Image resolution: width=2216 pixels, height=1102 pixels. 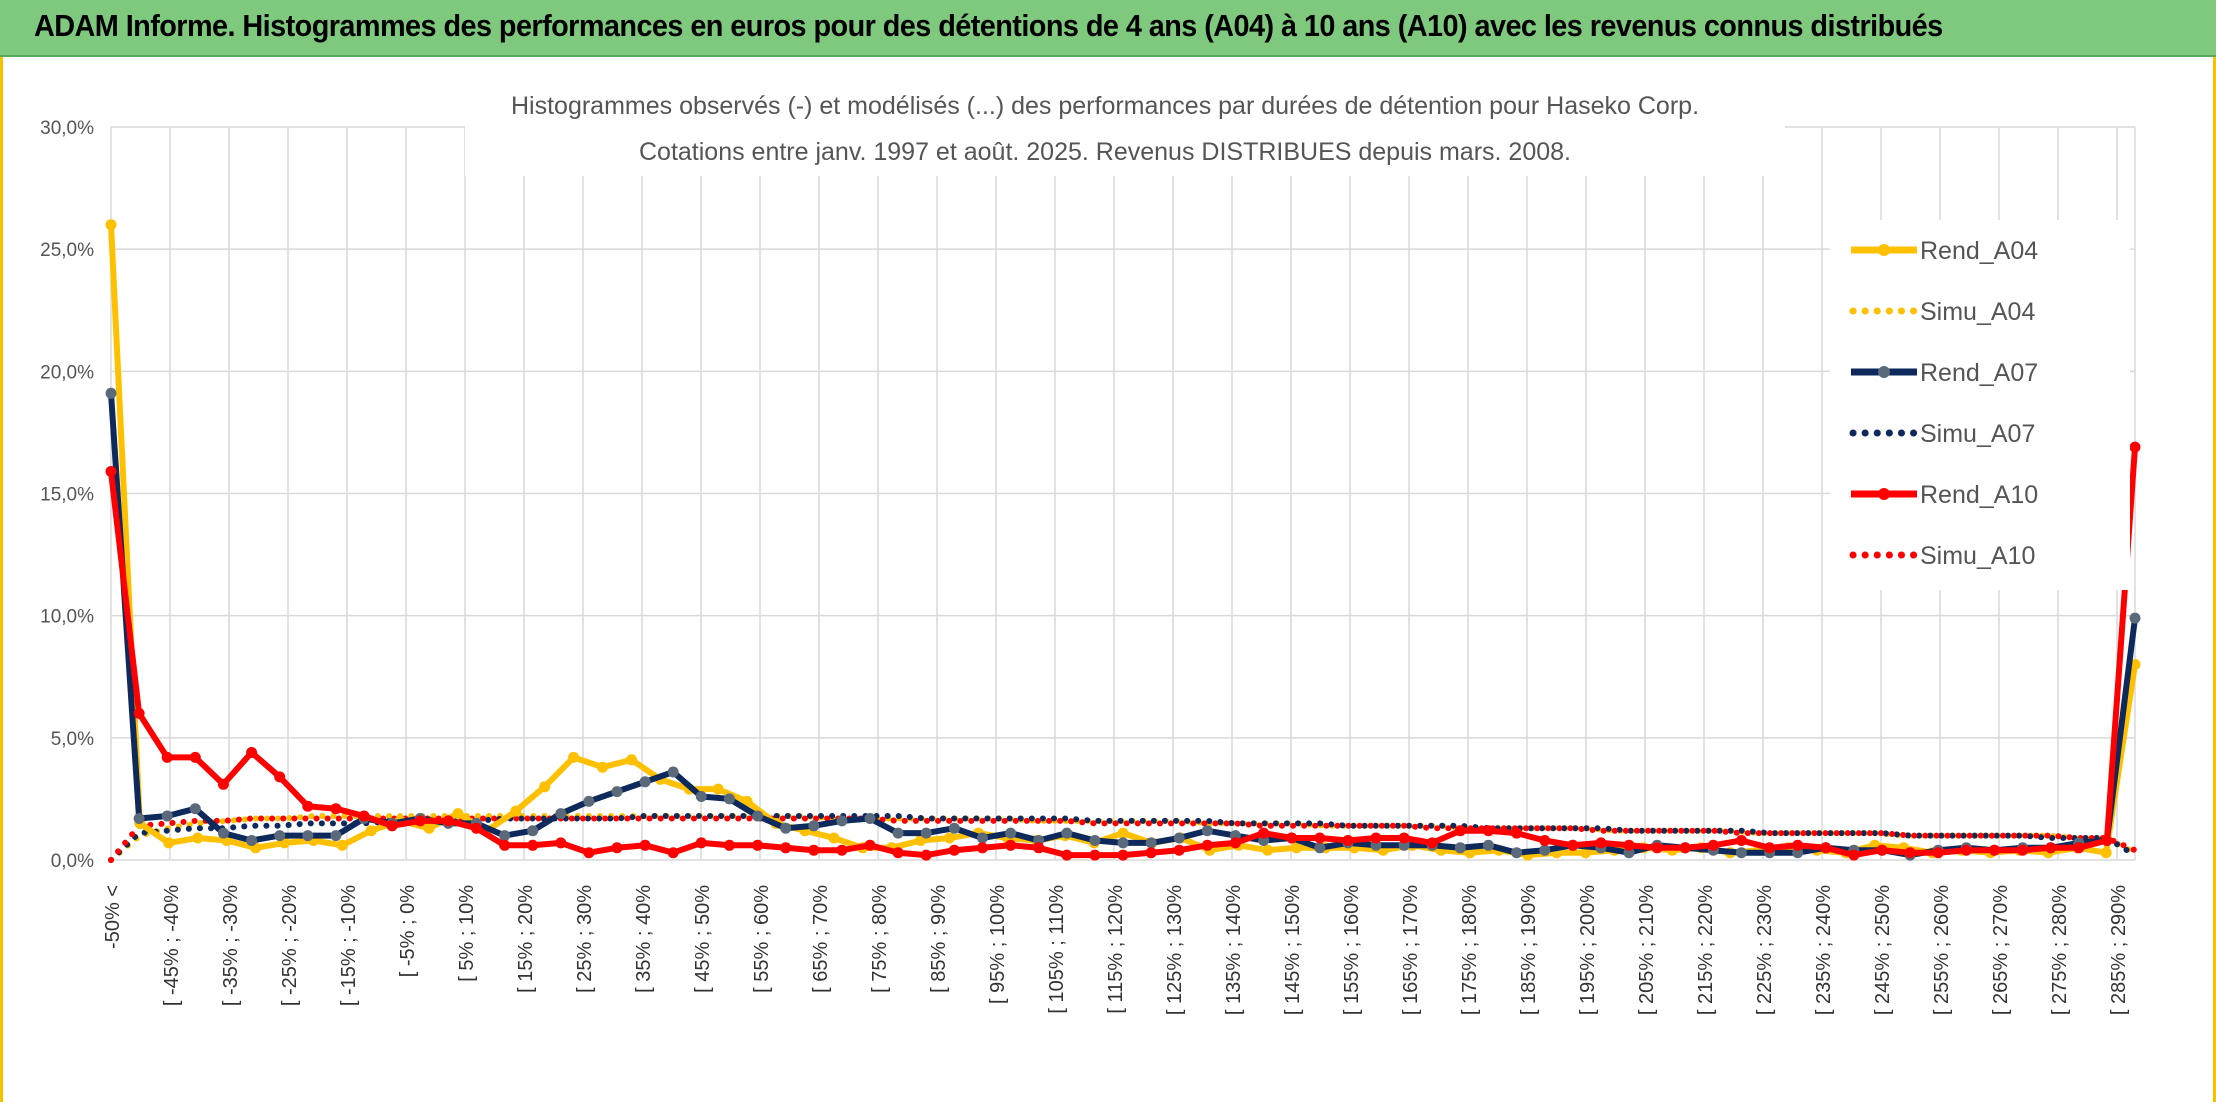 I want to click on legend-item: Simu_A04, so click(x=1942, y=312).